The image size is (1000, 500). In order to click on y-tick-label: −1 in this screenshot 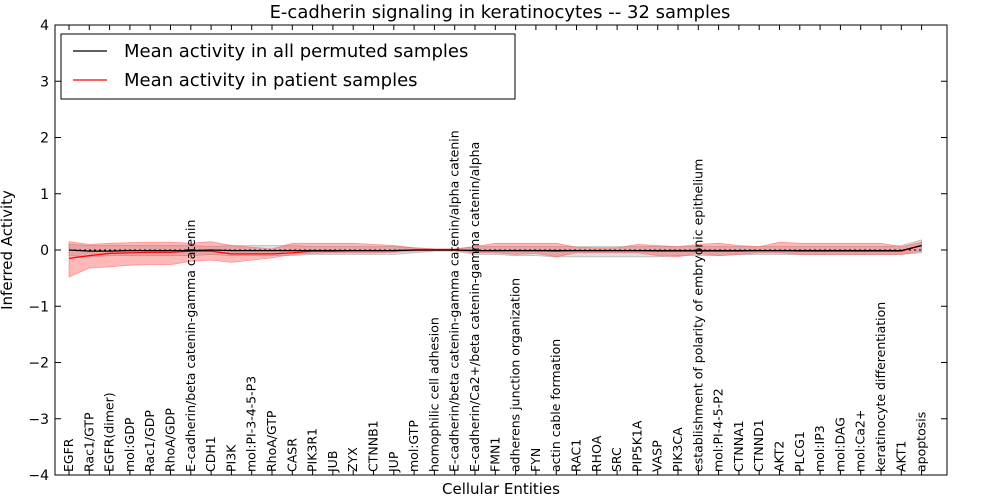, I will do `click(38, 307)`.